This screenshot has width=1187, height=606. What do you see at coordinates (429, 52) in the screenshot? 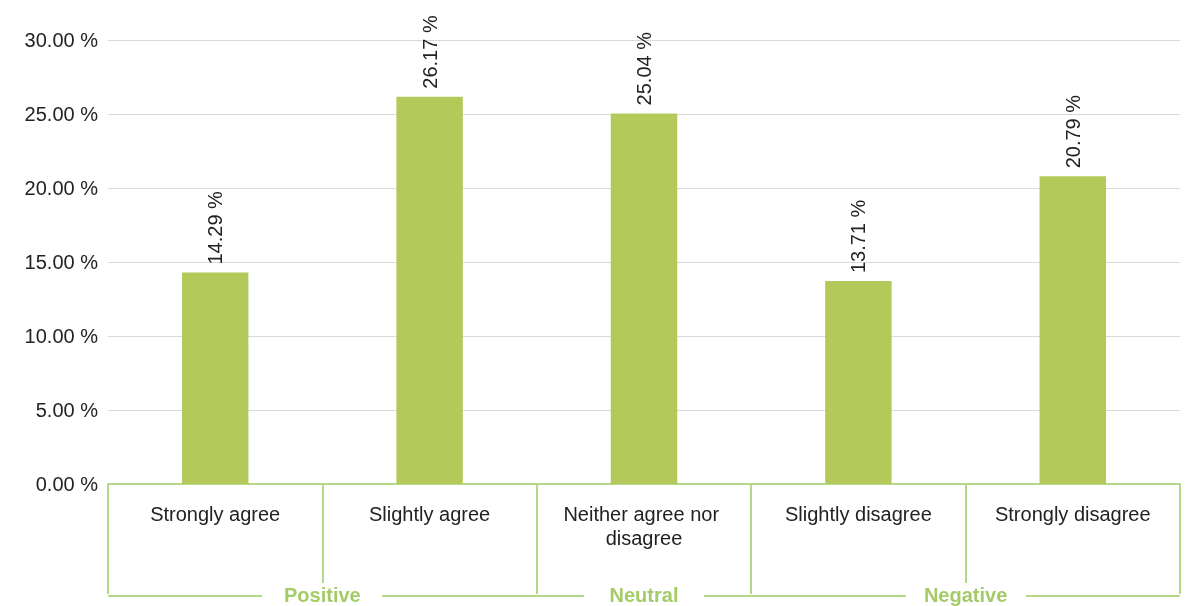
I see `data-label: 26.17 %` at bounding box center [429, 52].